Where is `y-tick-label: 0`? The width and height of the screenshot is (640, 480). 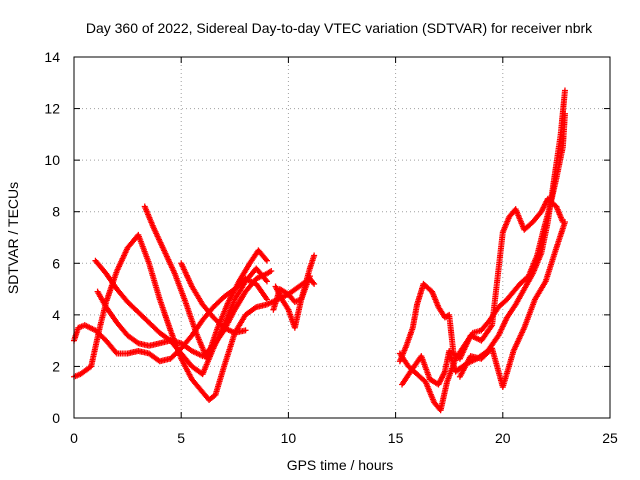 y-tick-label: 0 is located at coordinates (56, 418).